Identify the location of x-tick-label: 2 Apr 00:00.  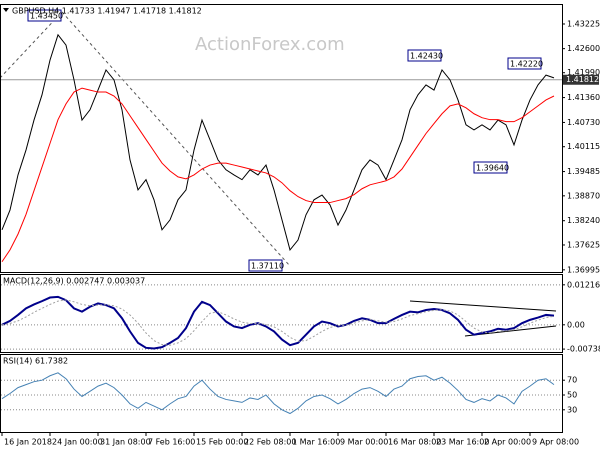
(507, 442).